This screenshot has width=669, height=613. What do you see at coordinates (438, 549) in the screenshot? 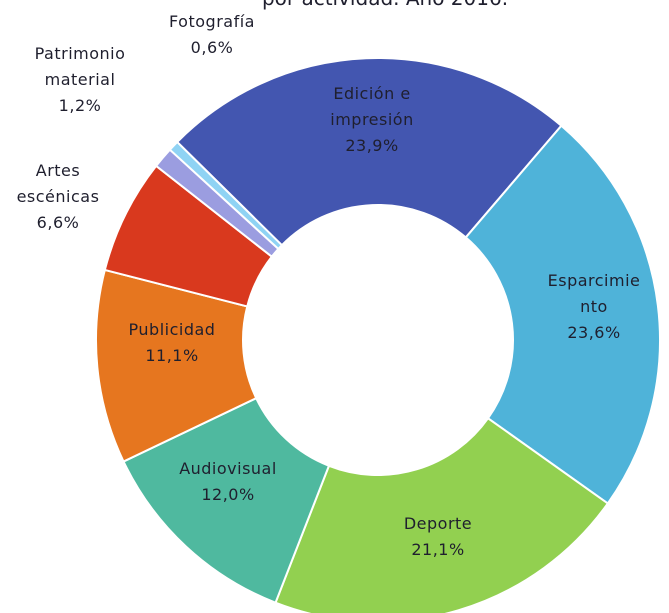
I see `value-label: 21,1%` at bounding box center [438, 549].